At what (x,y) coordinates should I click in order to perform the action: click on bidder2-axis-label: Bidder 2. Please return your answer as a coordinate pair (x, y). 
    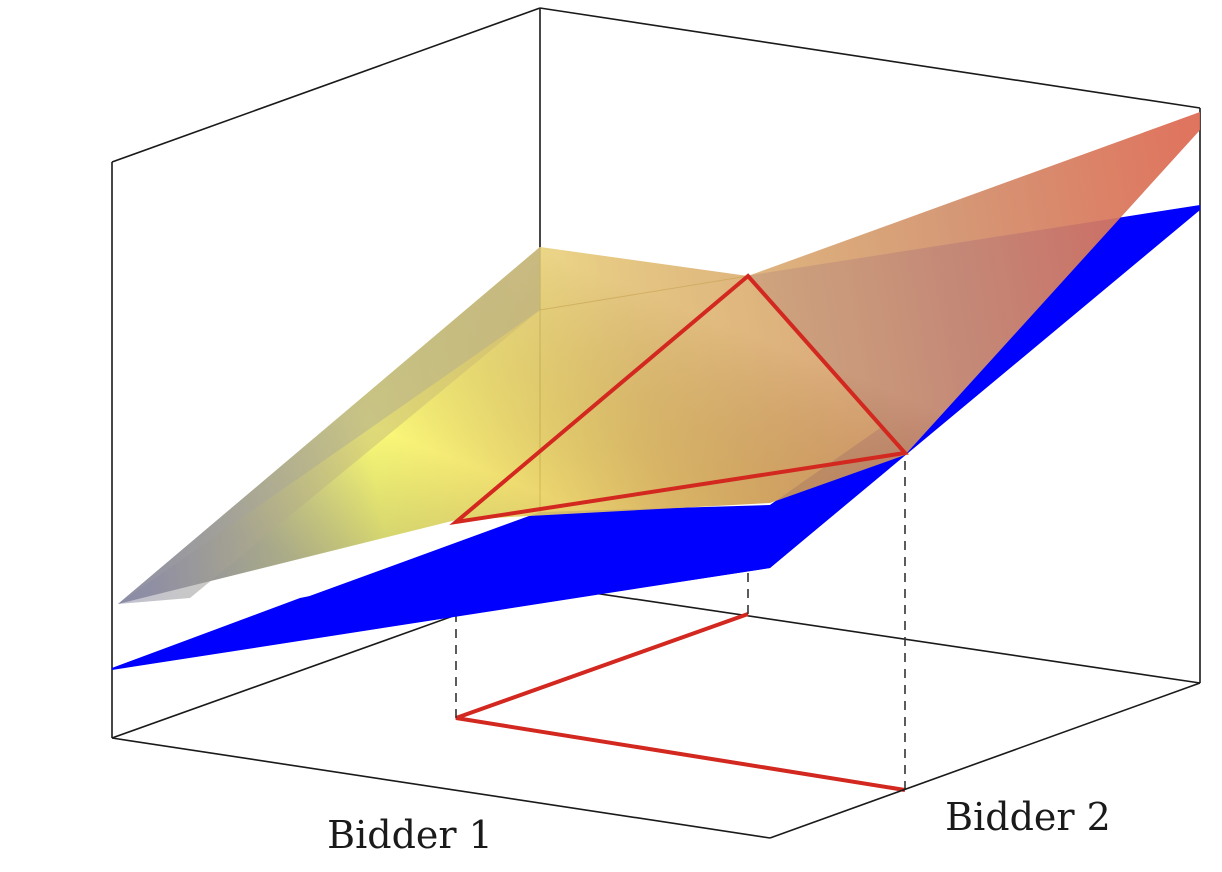
    Looking at the image, I should click on (1028, 817).